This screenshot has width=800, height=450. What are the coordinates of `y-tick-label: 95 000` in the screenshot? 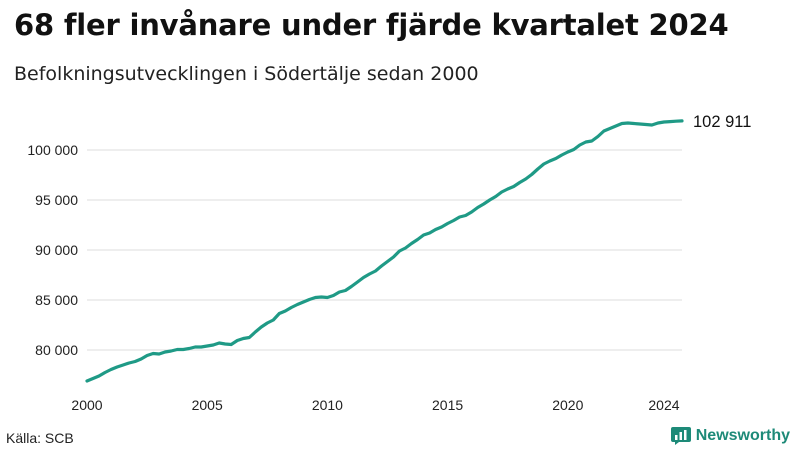 It's located at (56, 200).